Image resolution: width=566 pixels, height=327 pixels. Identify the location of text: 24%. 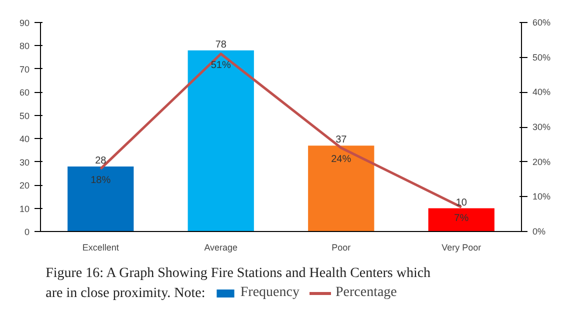
(341, 159).